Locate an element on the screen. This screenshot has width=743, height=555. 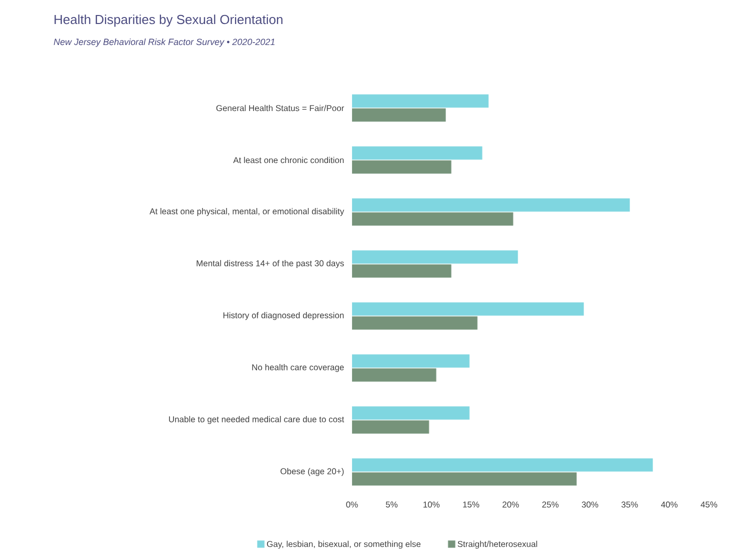
y-tick-label: At least one physical, mental, or emotional disability is located at coordinates (247, 212).